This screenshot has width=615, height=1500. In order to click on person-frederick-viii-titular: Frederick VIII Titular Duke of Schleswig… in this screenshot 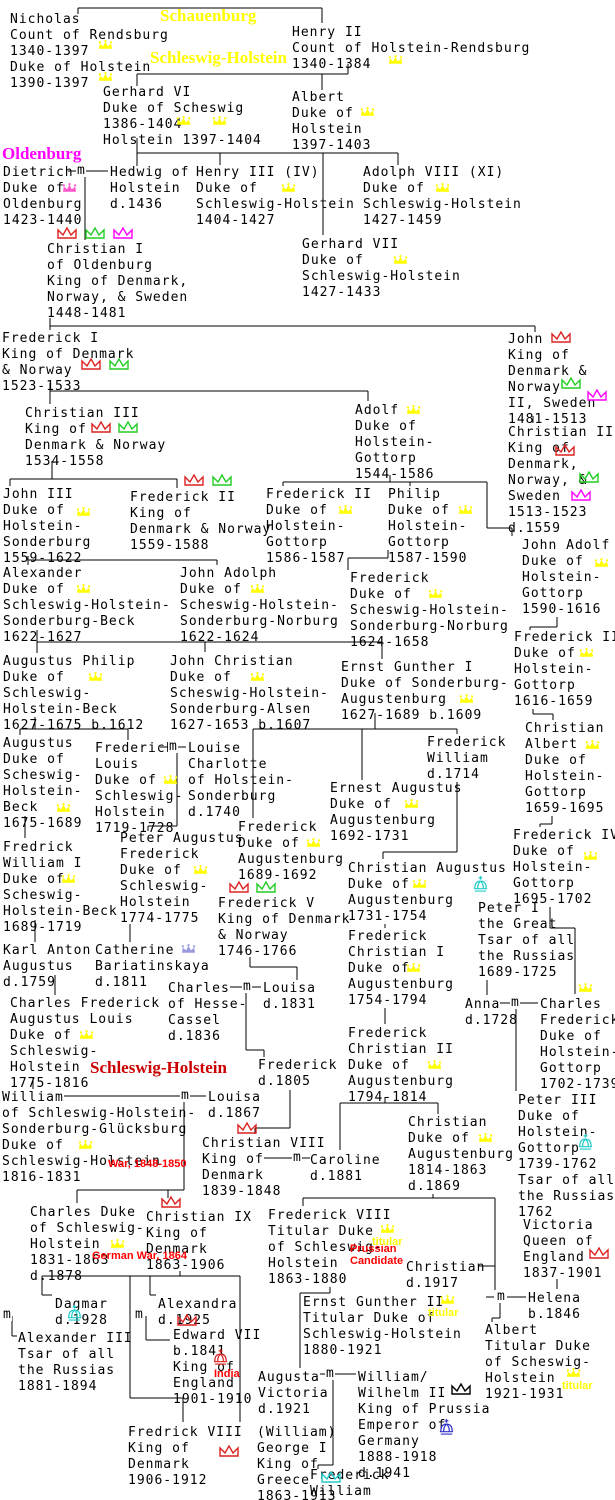, I will do `click(330, 1247)`.